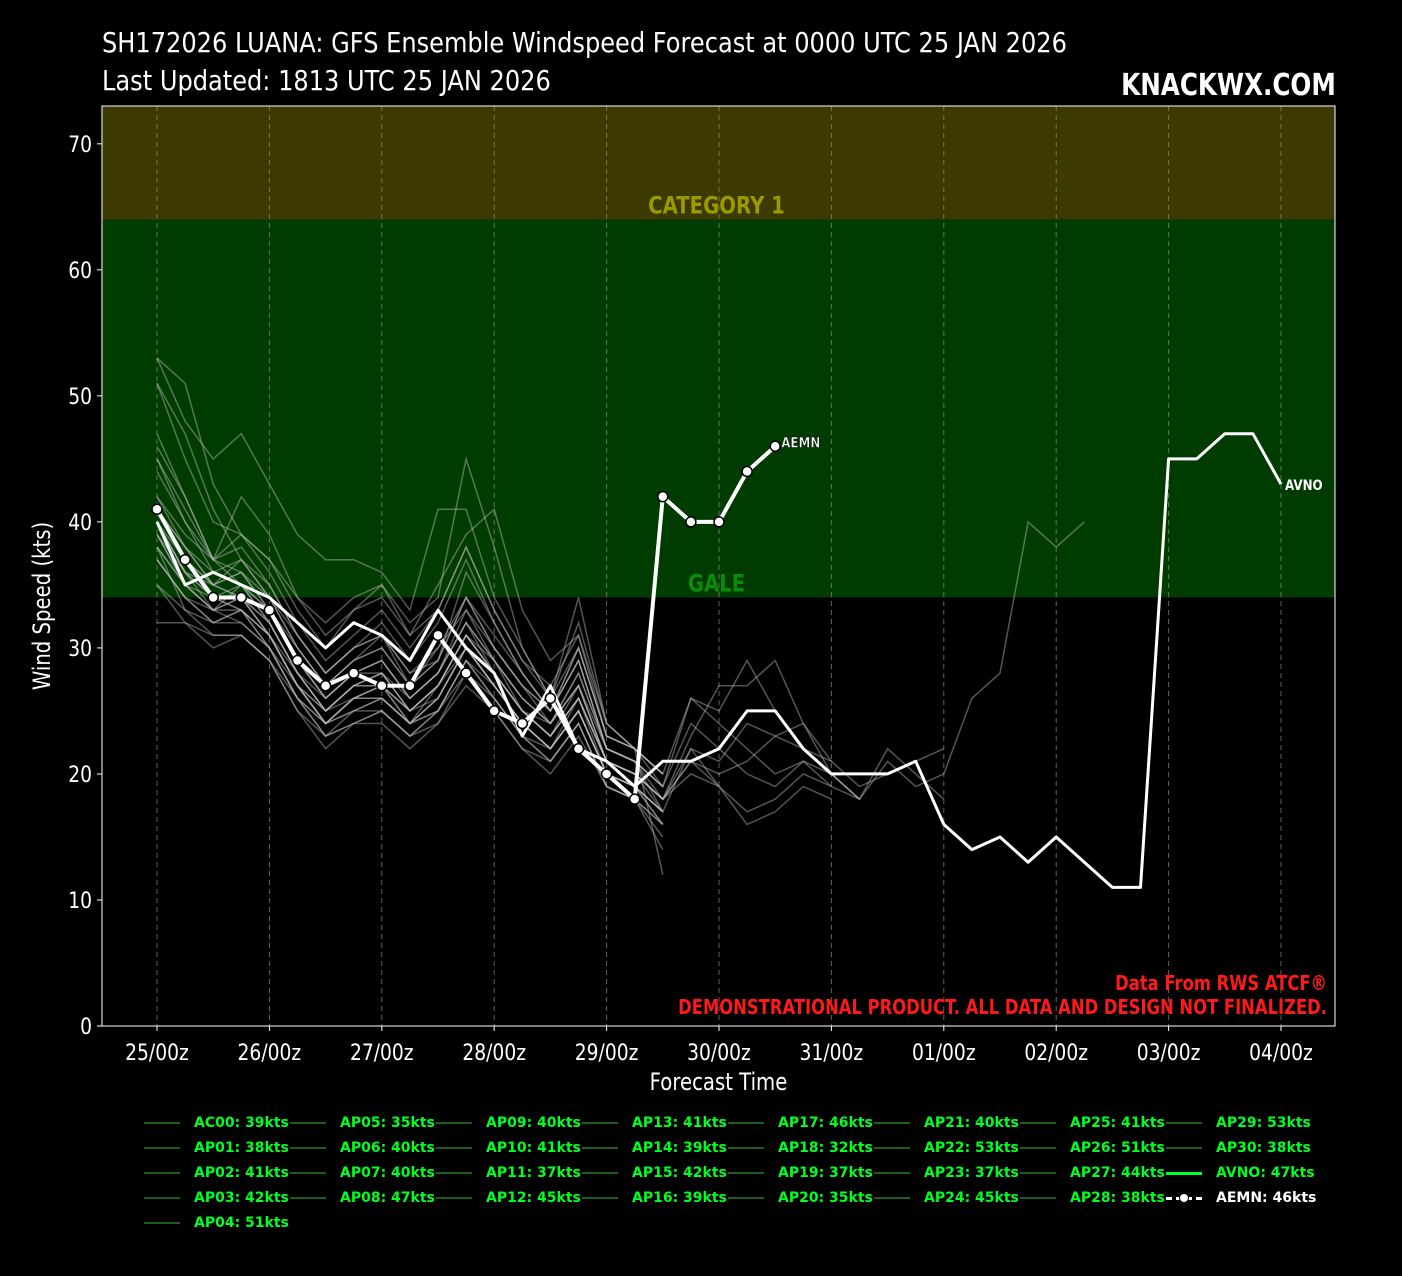 The height and width of the screenshot is (1276, 1402). I want to click on x-tick-label: 02/00z, so click(1056, 1053).